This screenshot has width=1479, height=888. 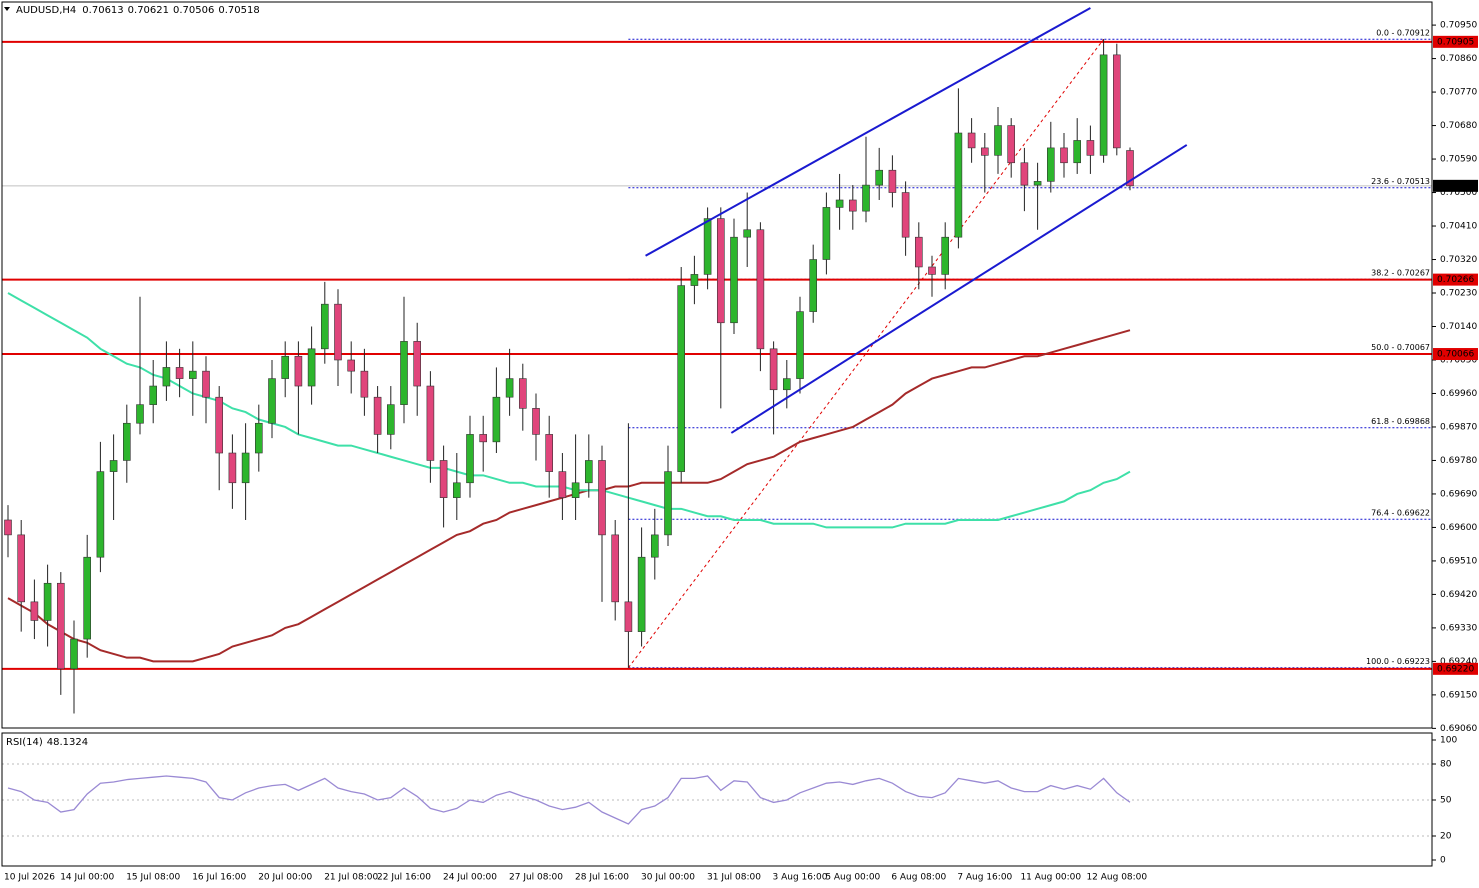 I want to click on x-tick-label: 14 Jul 00:00, so click(x=87, y=878).